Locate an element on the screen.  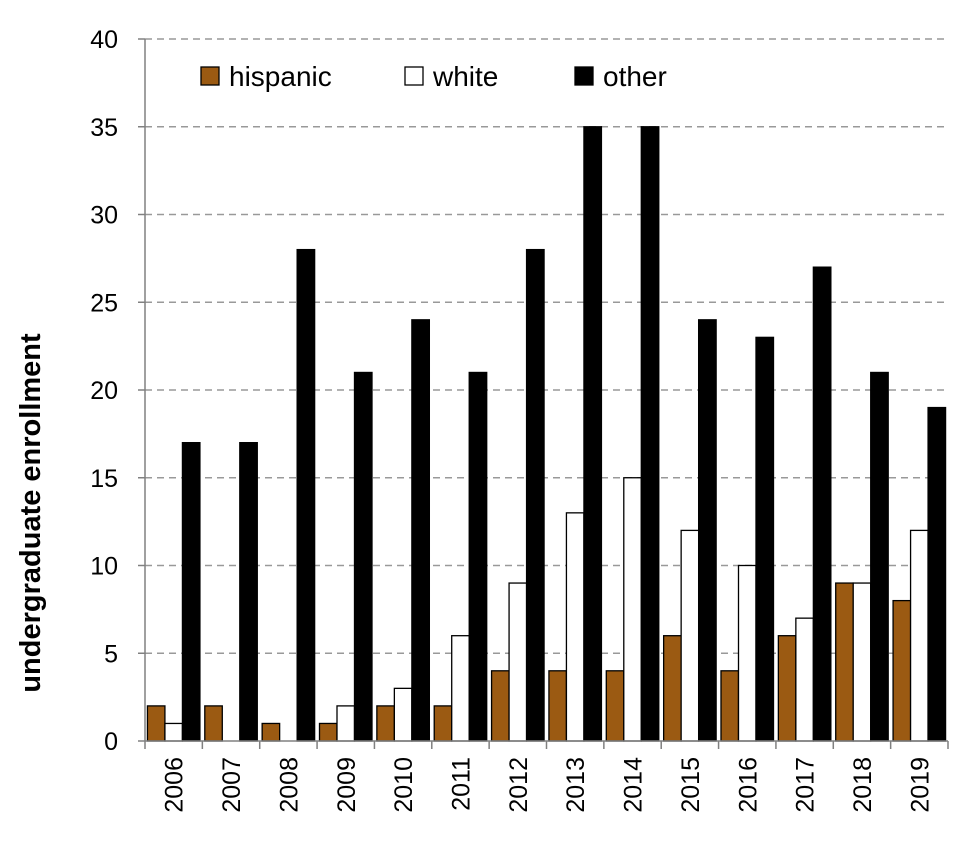
y-tick-label: 15 is located at coordinates (104, 479).